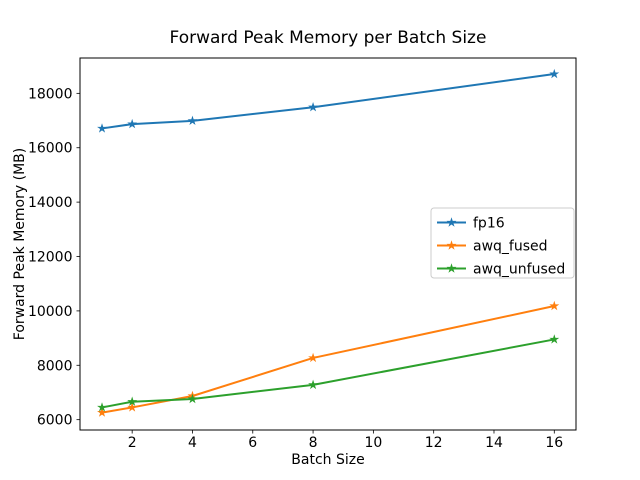 The image size is (640, 480). What do you see at coordinates (50, 203) in the screenshot?
I see `y-tick-label: 14000` at bounding box center [50, 203].